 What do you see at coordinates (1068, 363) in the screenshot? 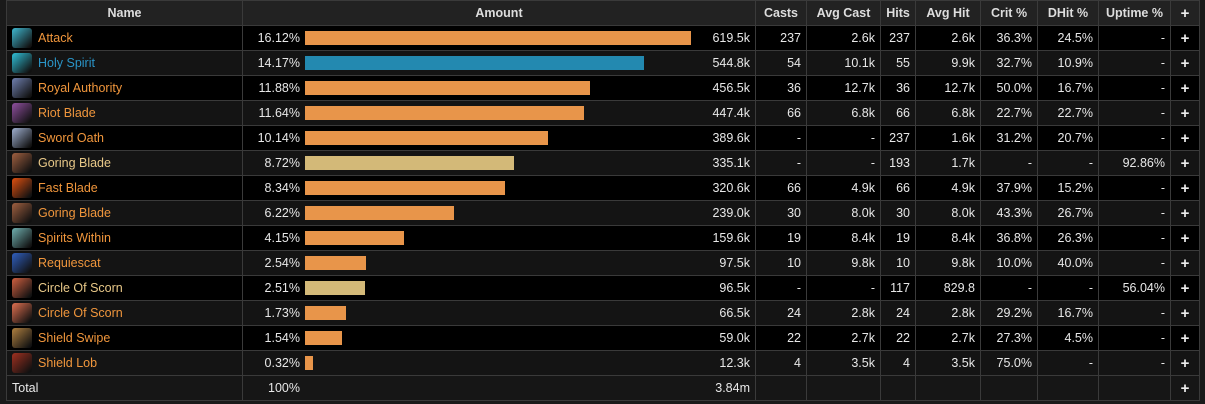
I see `dhit-cell: -` at bounding box center [1068, 363].